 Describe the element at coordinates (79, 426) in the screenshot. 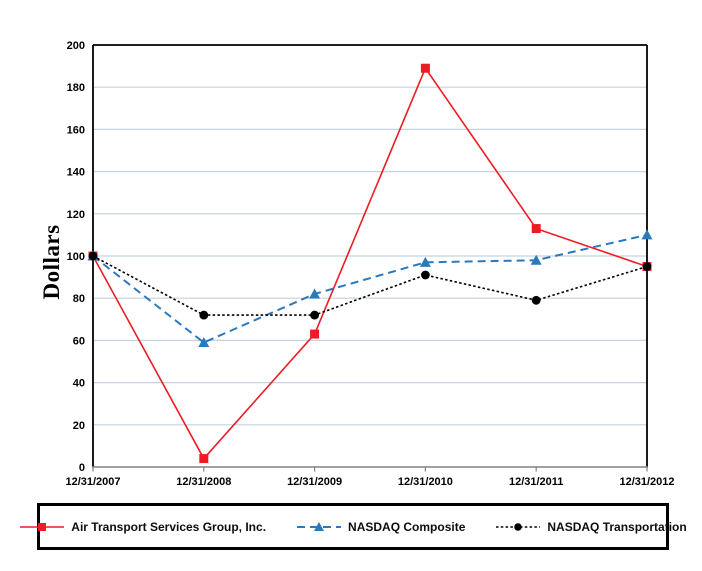

I see `y-tick-label: 20` at that location.